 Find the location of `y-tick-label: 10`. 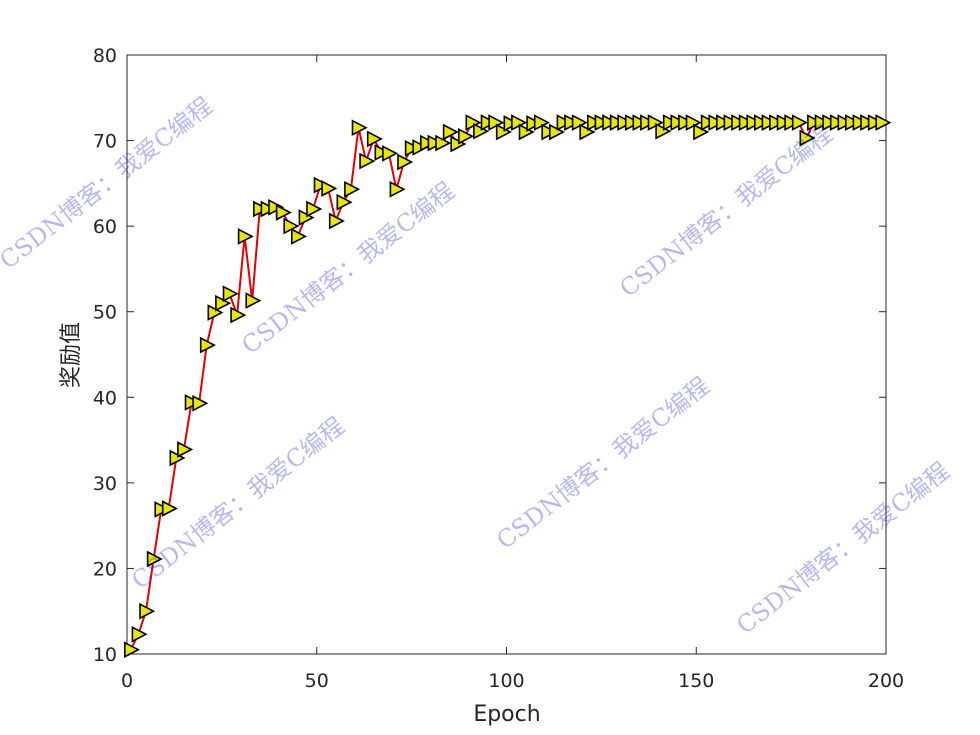

y-tick-label: 10 is located at coordinates (105, 655).